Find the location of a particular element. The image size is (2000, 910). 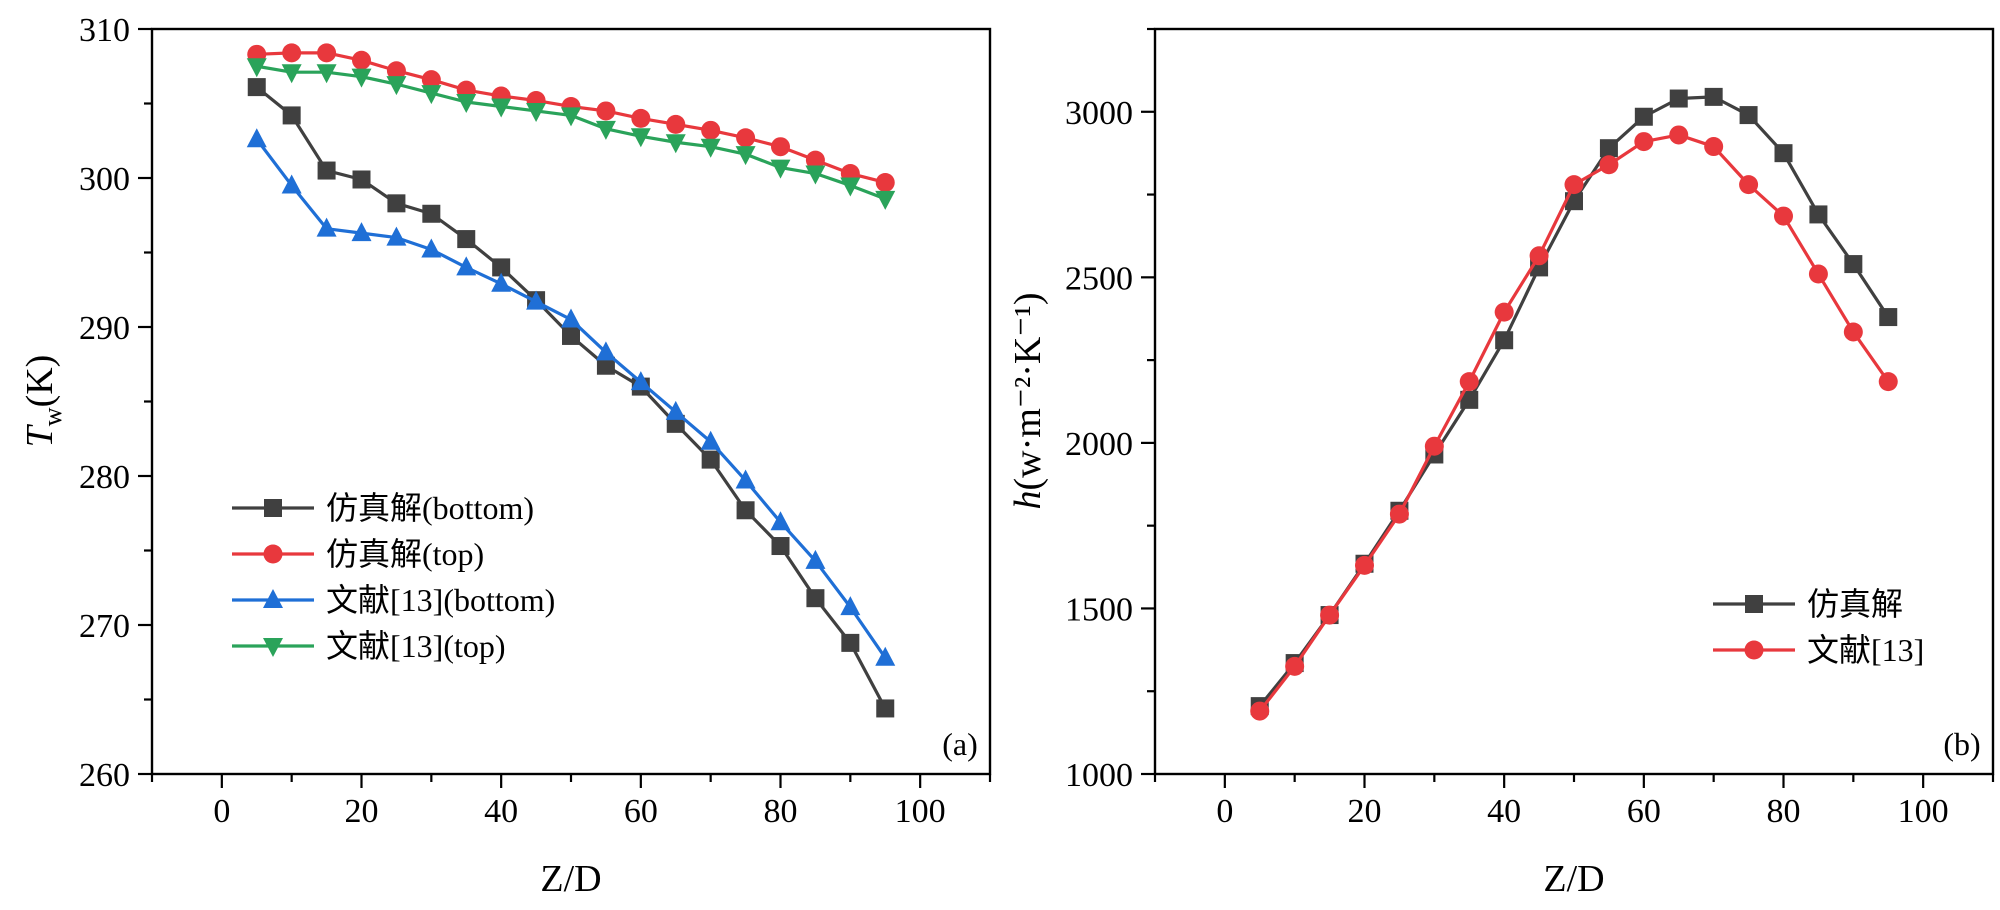

panel-a-y-axis-subscript: w is located at coordinates (52, 416).